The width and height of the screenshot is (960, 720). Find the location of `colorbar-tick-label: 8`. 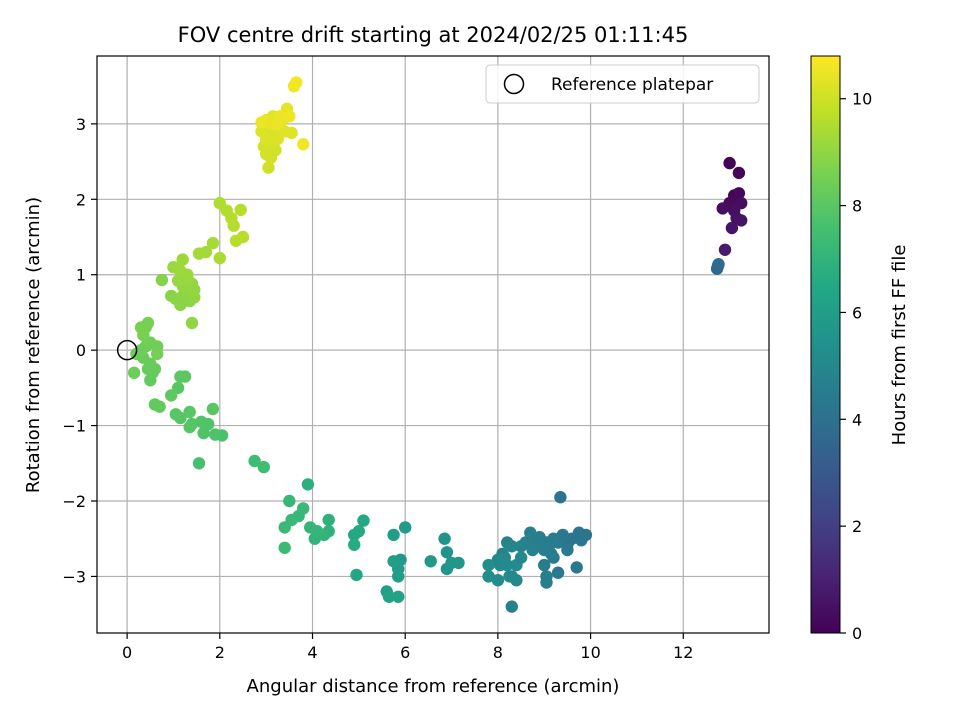

colorbar-tick-label: 8 is located at coordinates (857, 206).